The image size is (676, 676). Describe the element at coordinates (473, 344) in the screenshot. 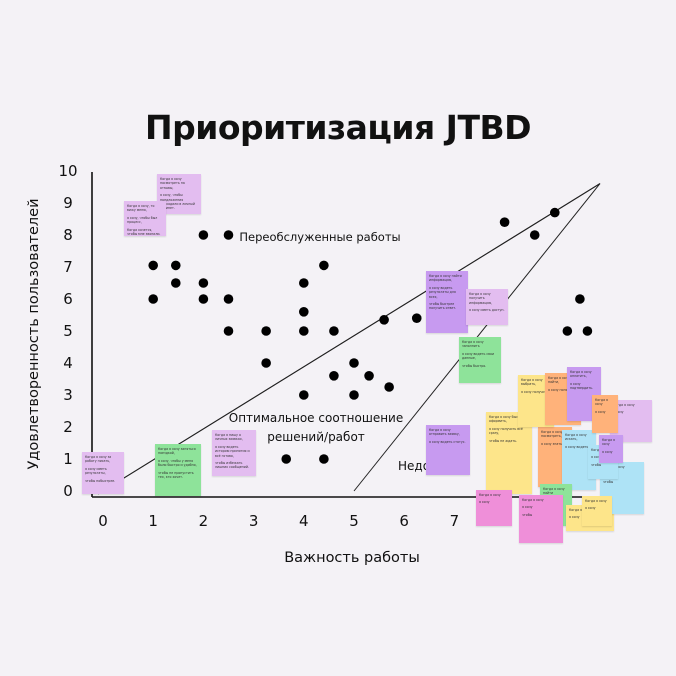

I see `sticky-note-text: Когда я хочу заполнить` at that location.